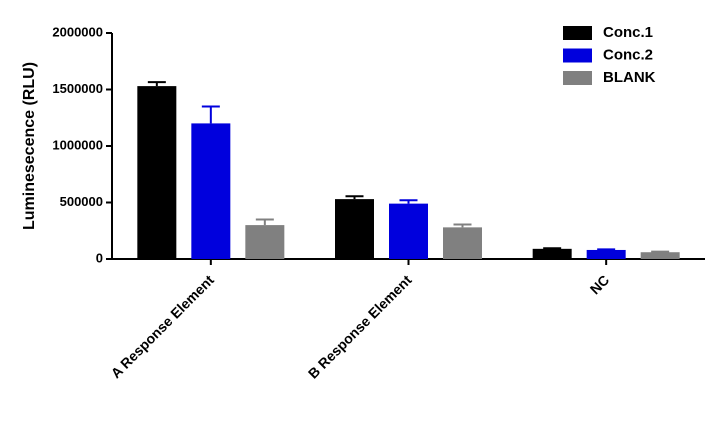  What do you see at coordinates (628, 54) in the screenshot?
I see `legend-label: Conc.2` at bounding box center [628, 54].